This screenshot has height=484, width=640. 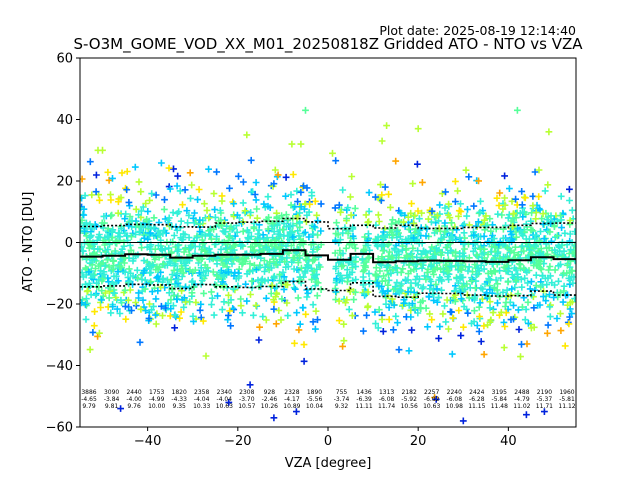 What do you see at coordinates (156, 406) in the screenshot?
I see `bin-stat-stds: 10.00` at bounding box center [156, 406].